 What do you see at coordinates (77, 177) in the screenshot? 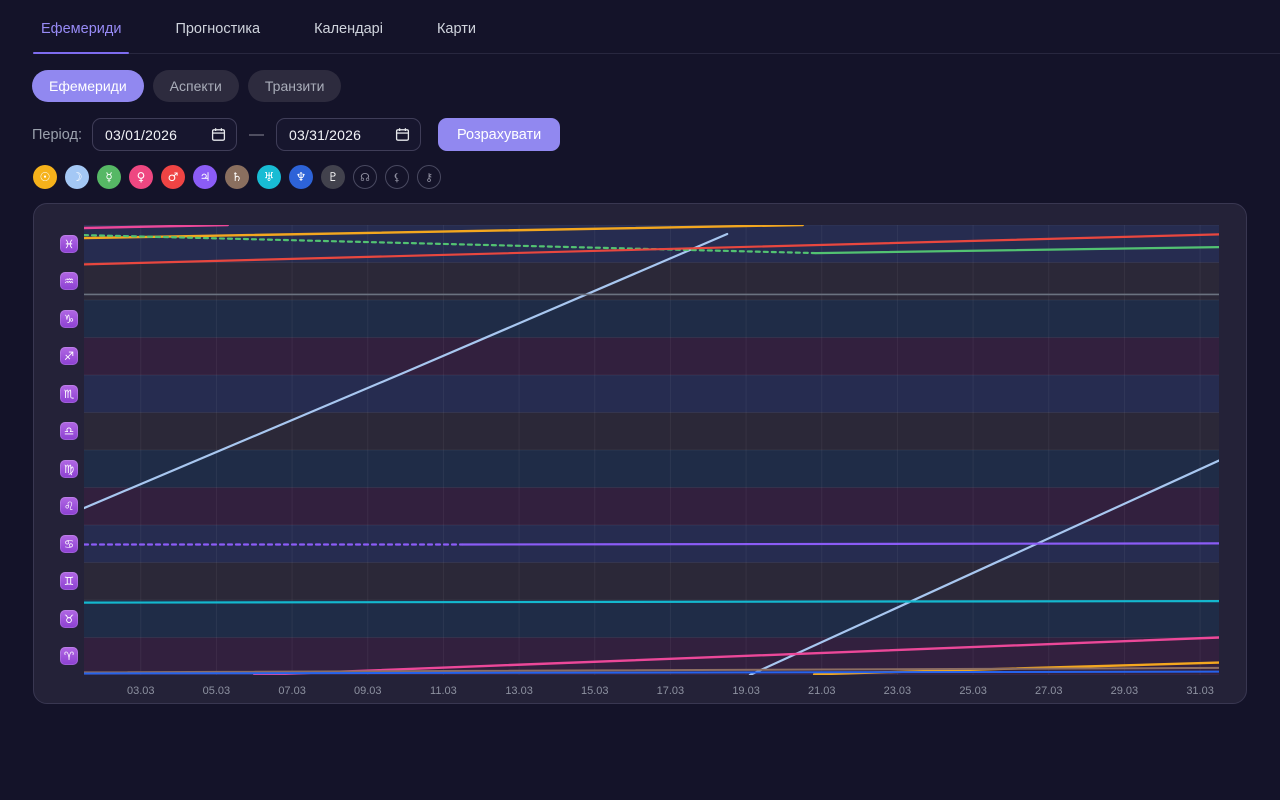
I see `moon-toggle-icon: ☽` at bounding box center [77, 177].